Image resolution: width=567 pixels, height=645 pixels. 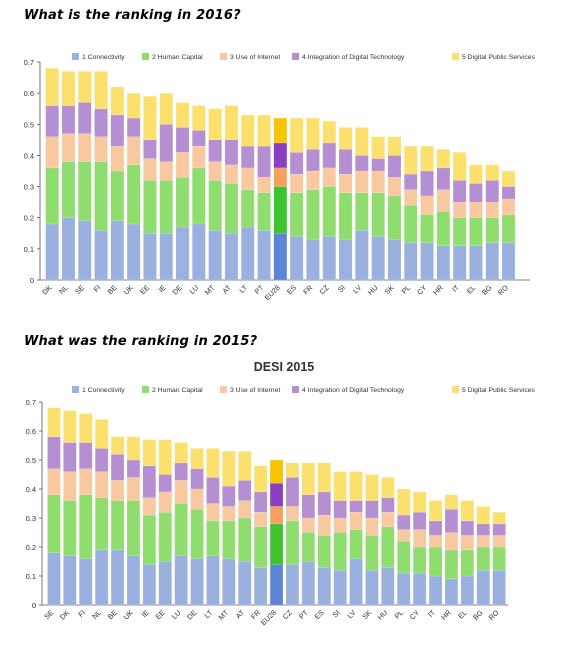 What do you see at coordinates (81, 613) in the screenshot?
I see `x-tick-label: FI` at bounding box center [81, 613].